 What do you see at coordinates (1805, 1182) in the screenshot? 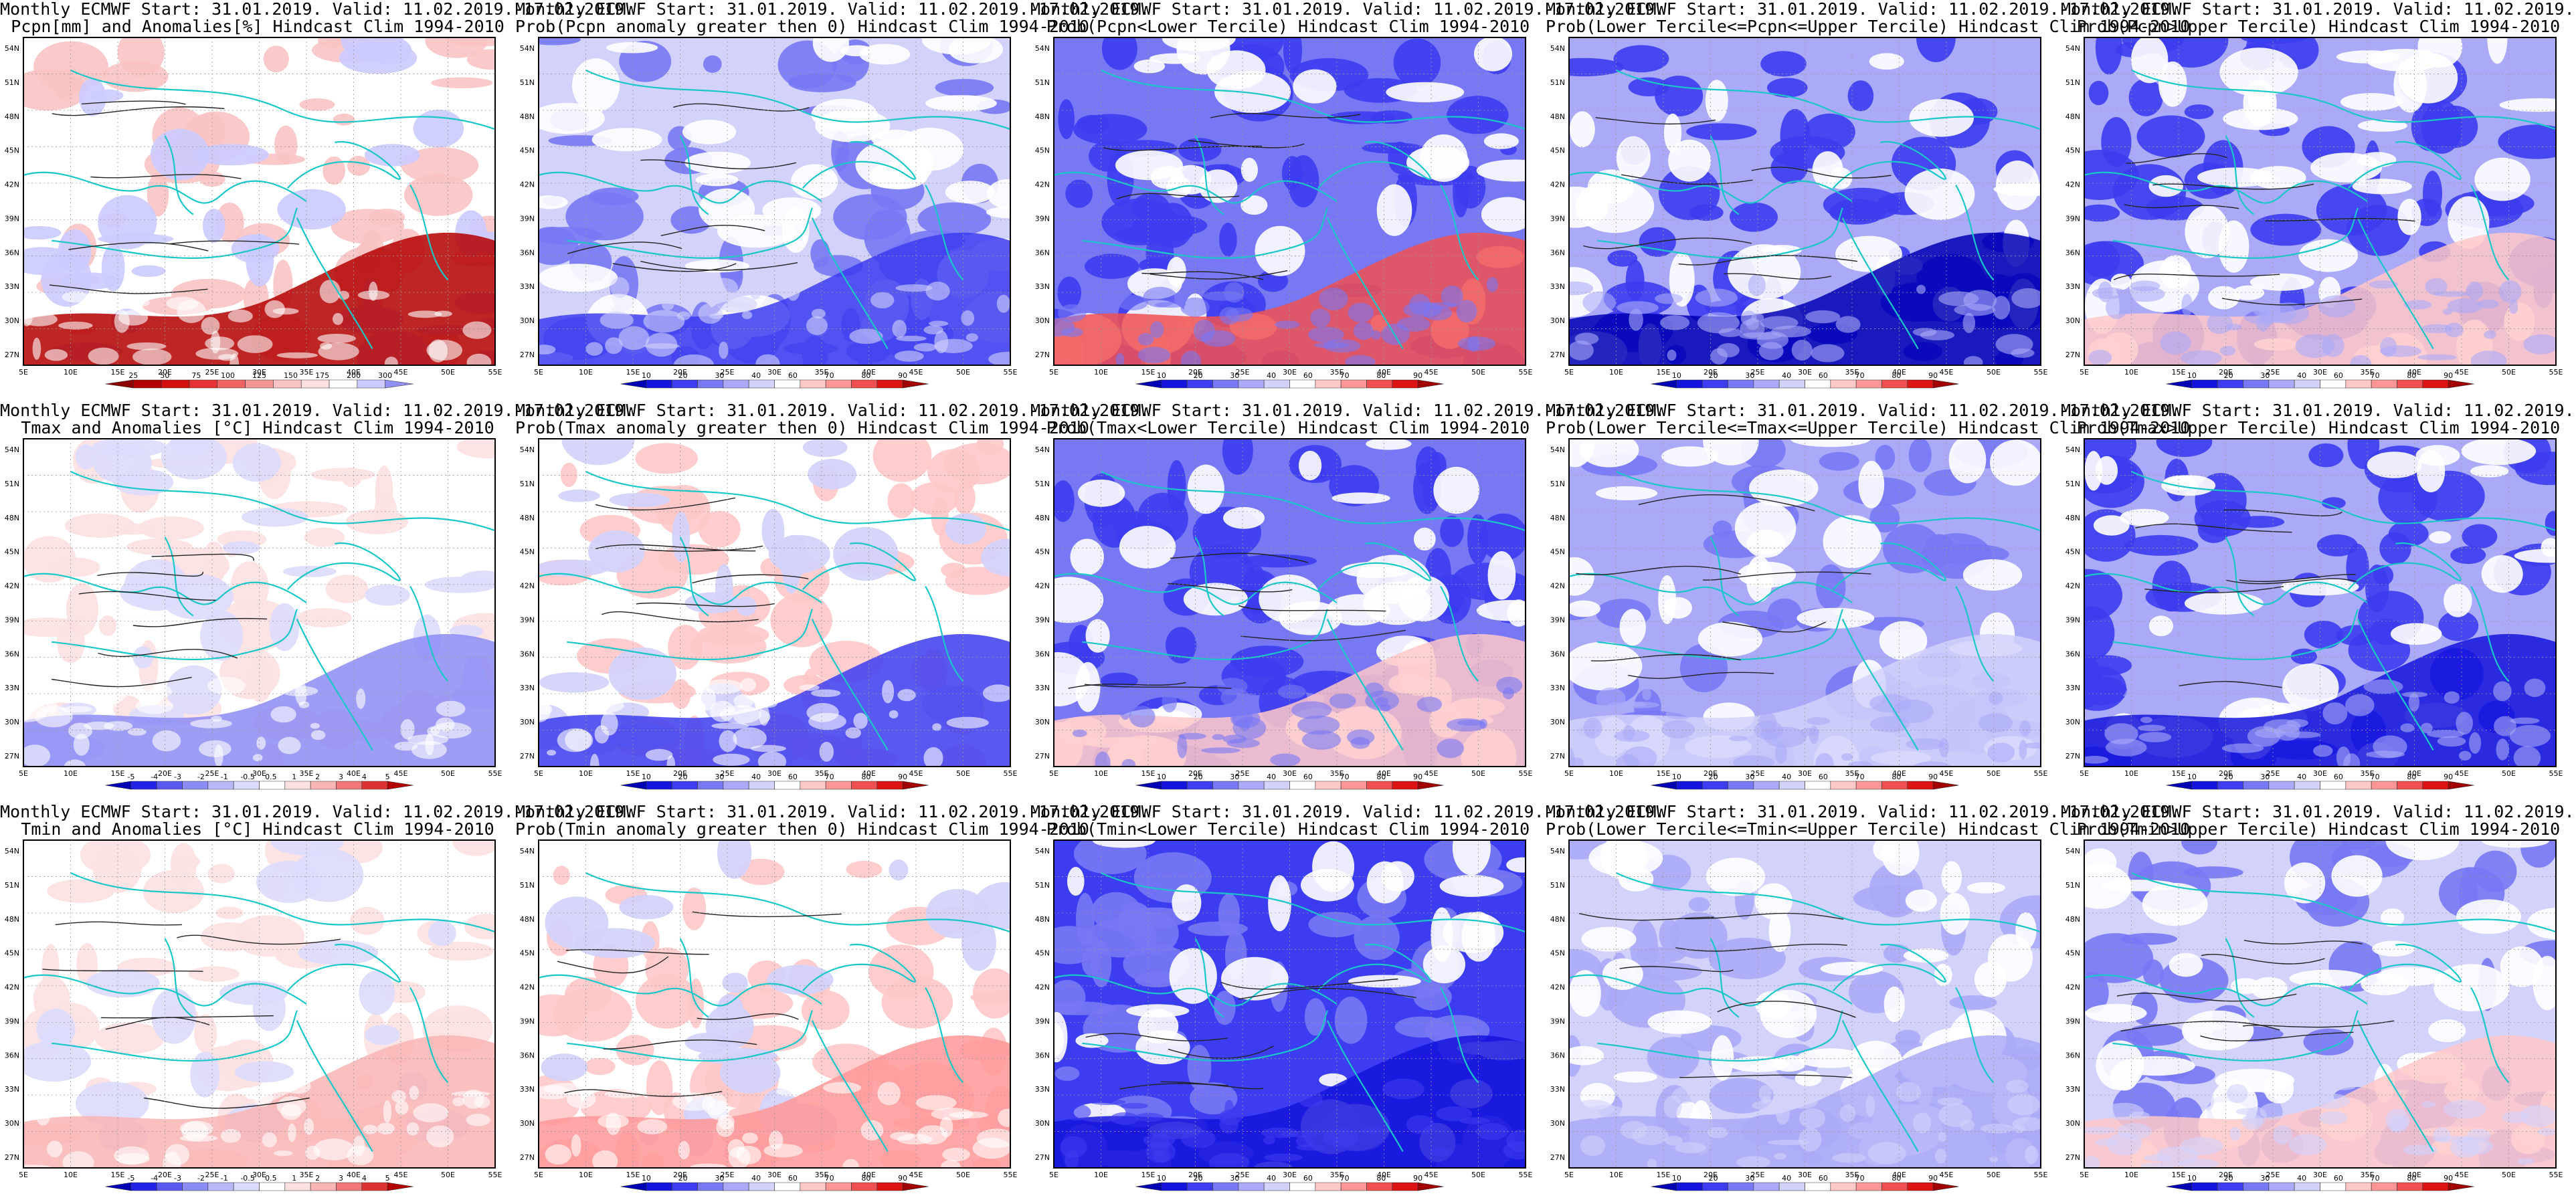
I see `colorbar: 10 20 30 40 60 70 80 90` at bounding box center [1805, 1182].